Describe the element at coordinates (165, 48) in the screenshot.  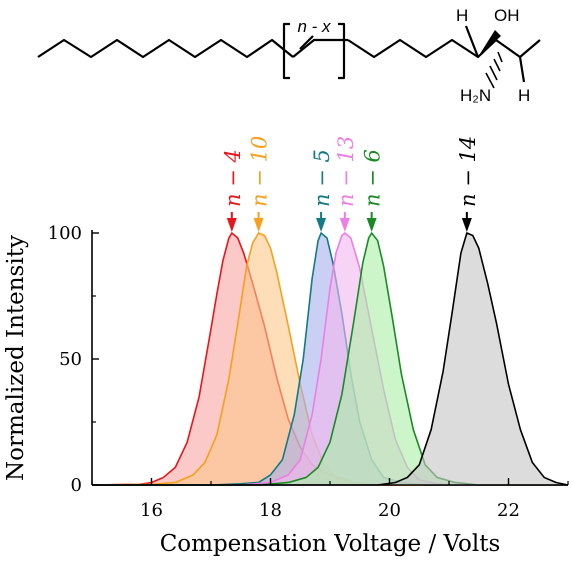
I see `alkyl-chain-left` at that location.